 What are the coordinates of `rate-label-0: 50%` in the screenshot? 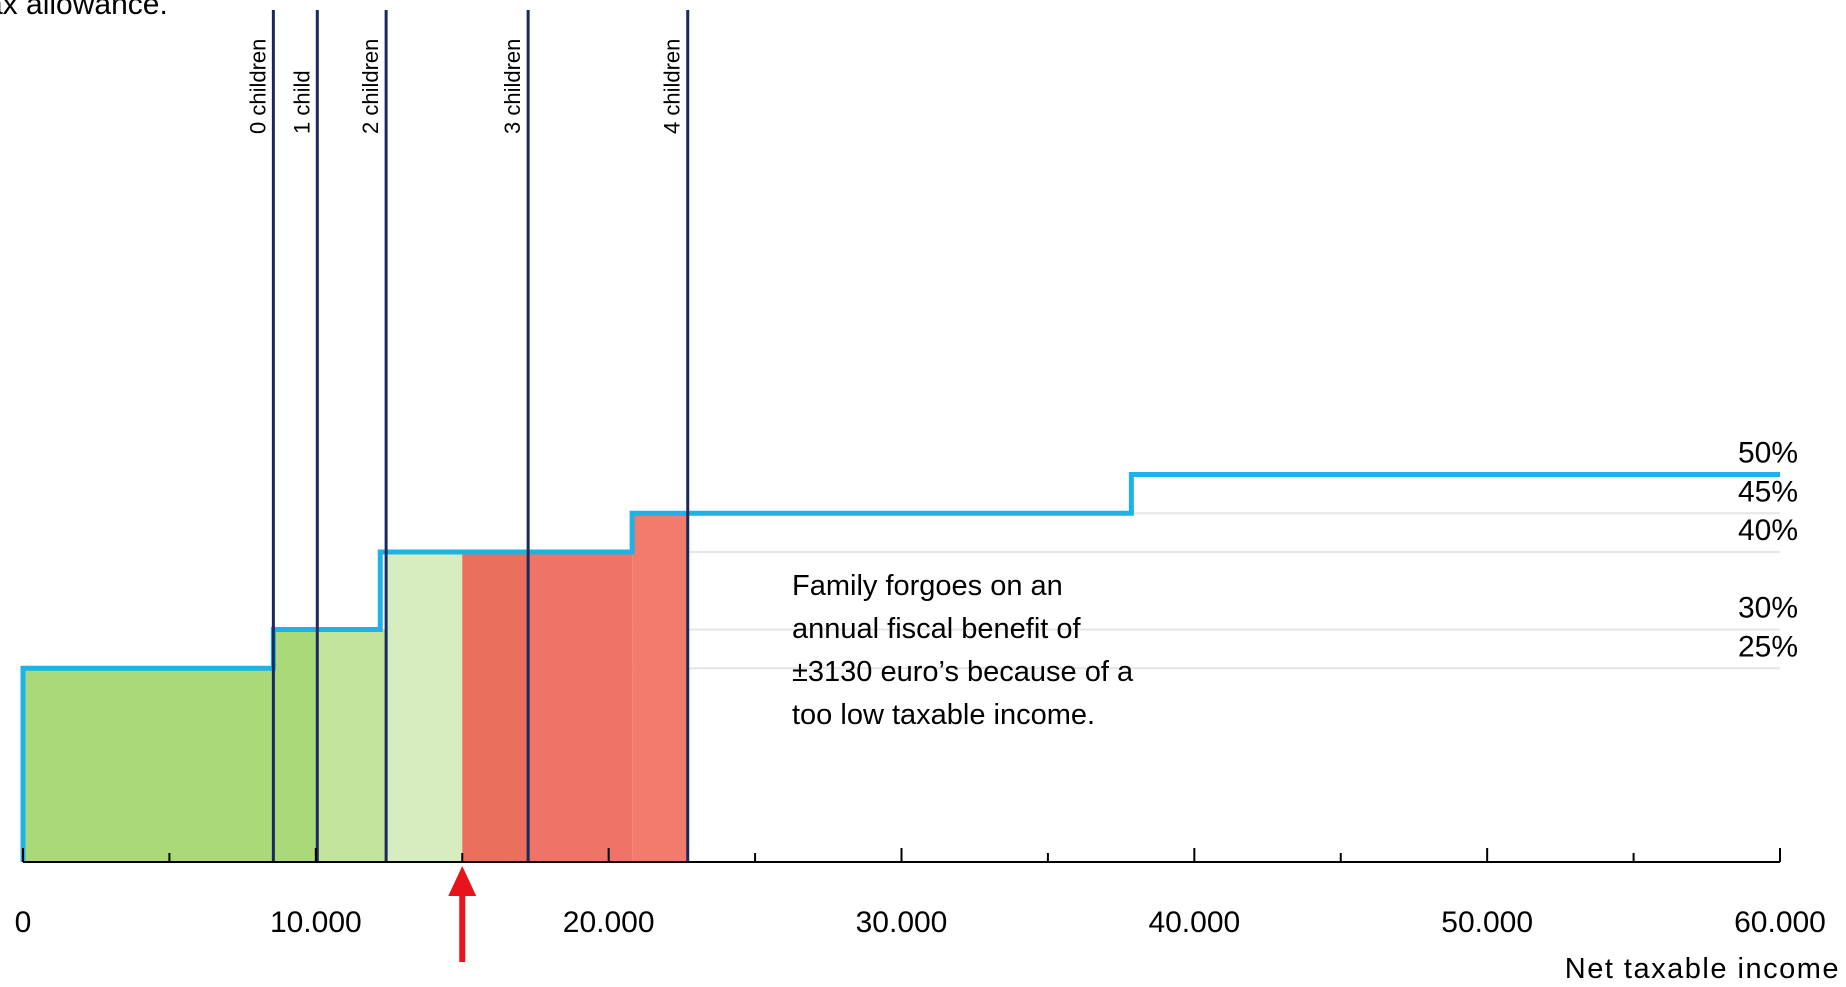 It's located at (1768, 453).